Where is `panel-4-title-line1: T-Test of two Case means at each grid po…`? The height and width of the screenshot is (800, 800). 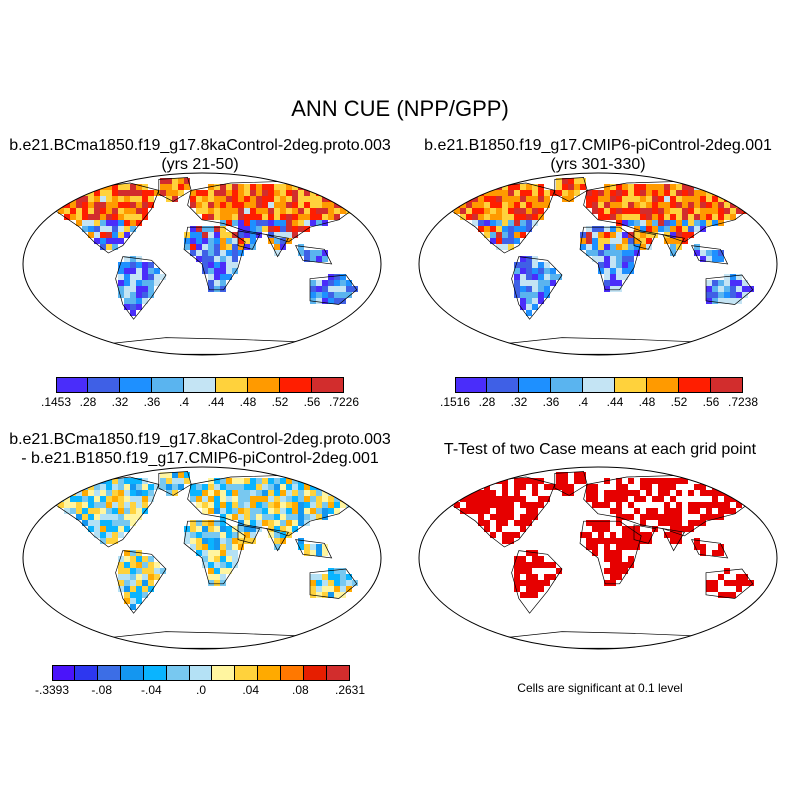 panel-4-title-line1: T-Test of two Case means at each grid po… is located at coordinates (600, 449).